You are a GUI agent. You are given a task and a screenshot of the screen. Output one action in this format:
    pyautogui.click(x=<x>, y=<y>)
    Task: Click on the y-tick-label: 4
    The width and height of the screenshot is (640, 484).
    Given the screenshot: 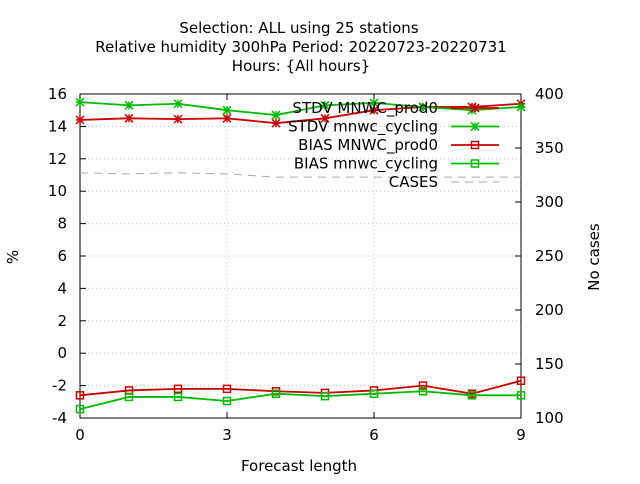 What is the action you would take?
    pyautogui.click(x=62, y=288)
    